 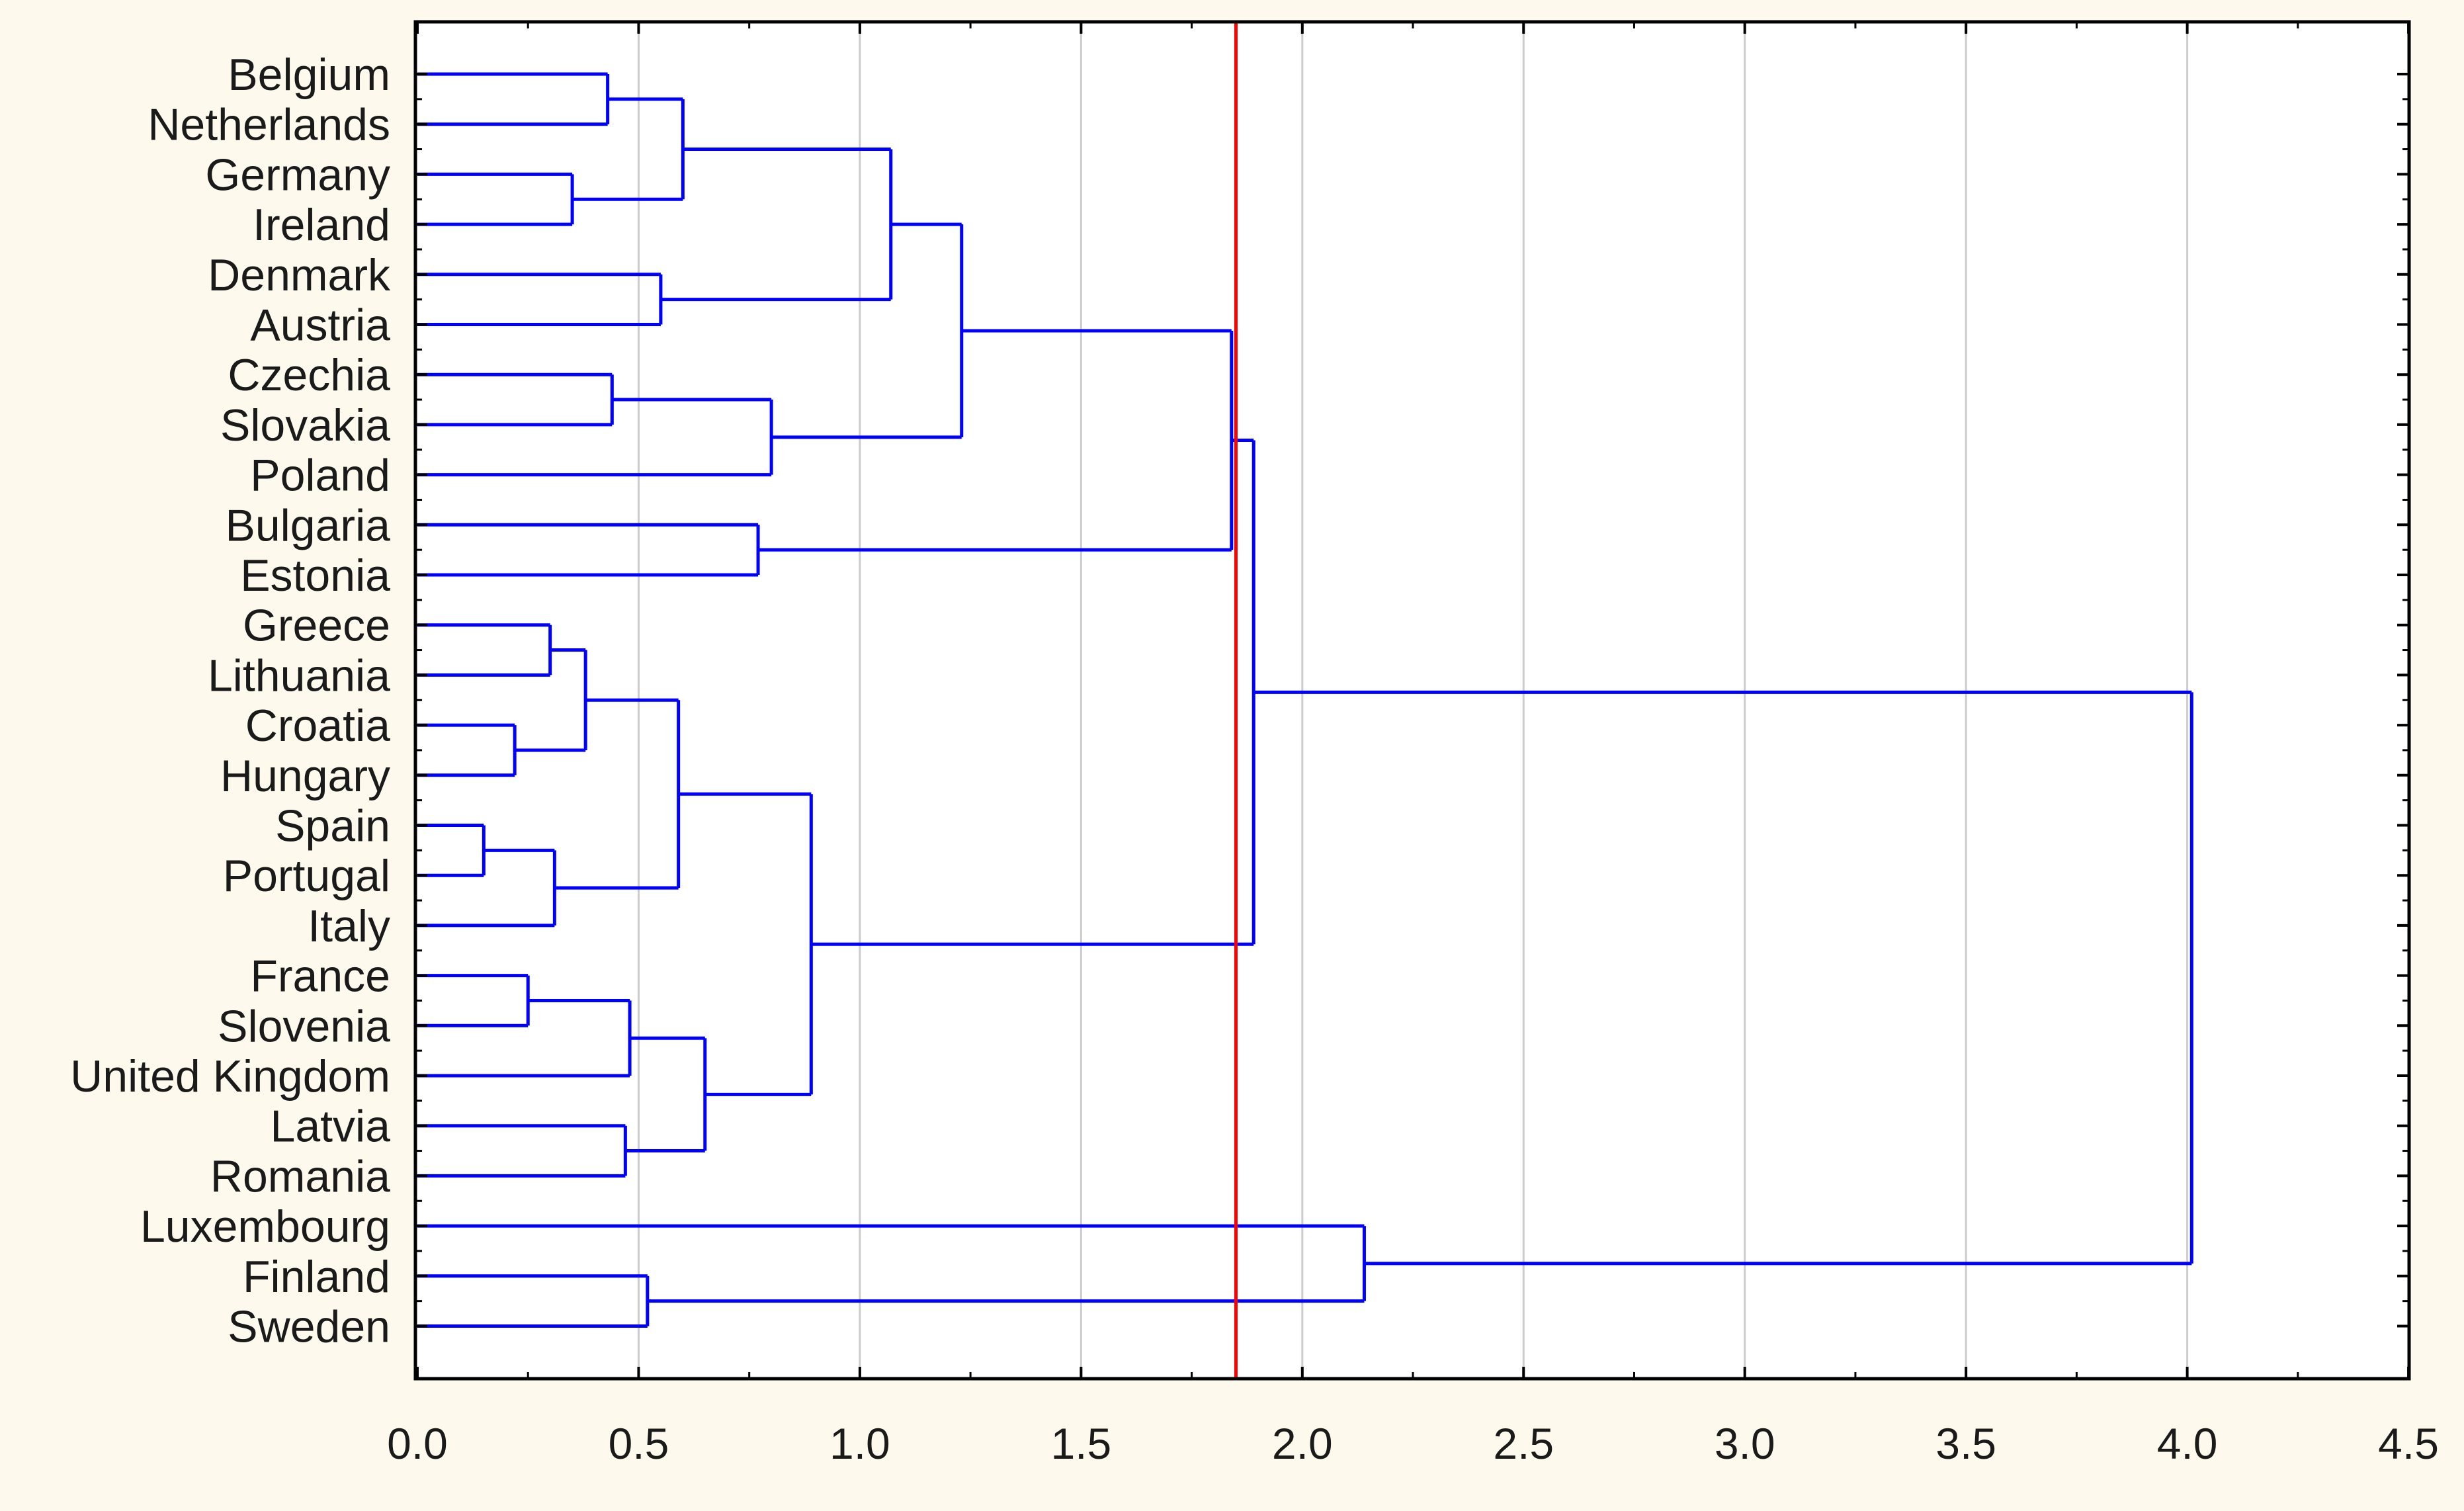 What do you see at coordinates (305, 425) in the screenshot?
I see `leaf-label: Slovakia` at bounding box center [305, 425].